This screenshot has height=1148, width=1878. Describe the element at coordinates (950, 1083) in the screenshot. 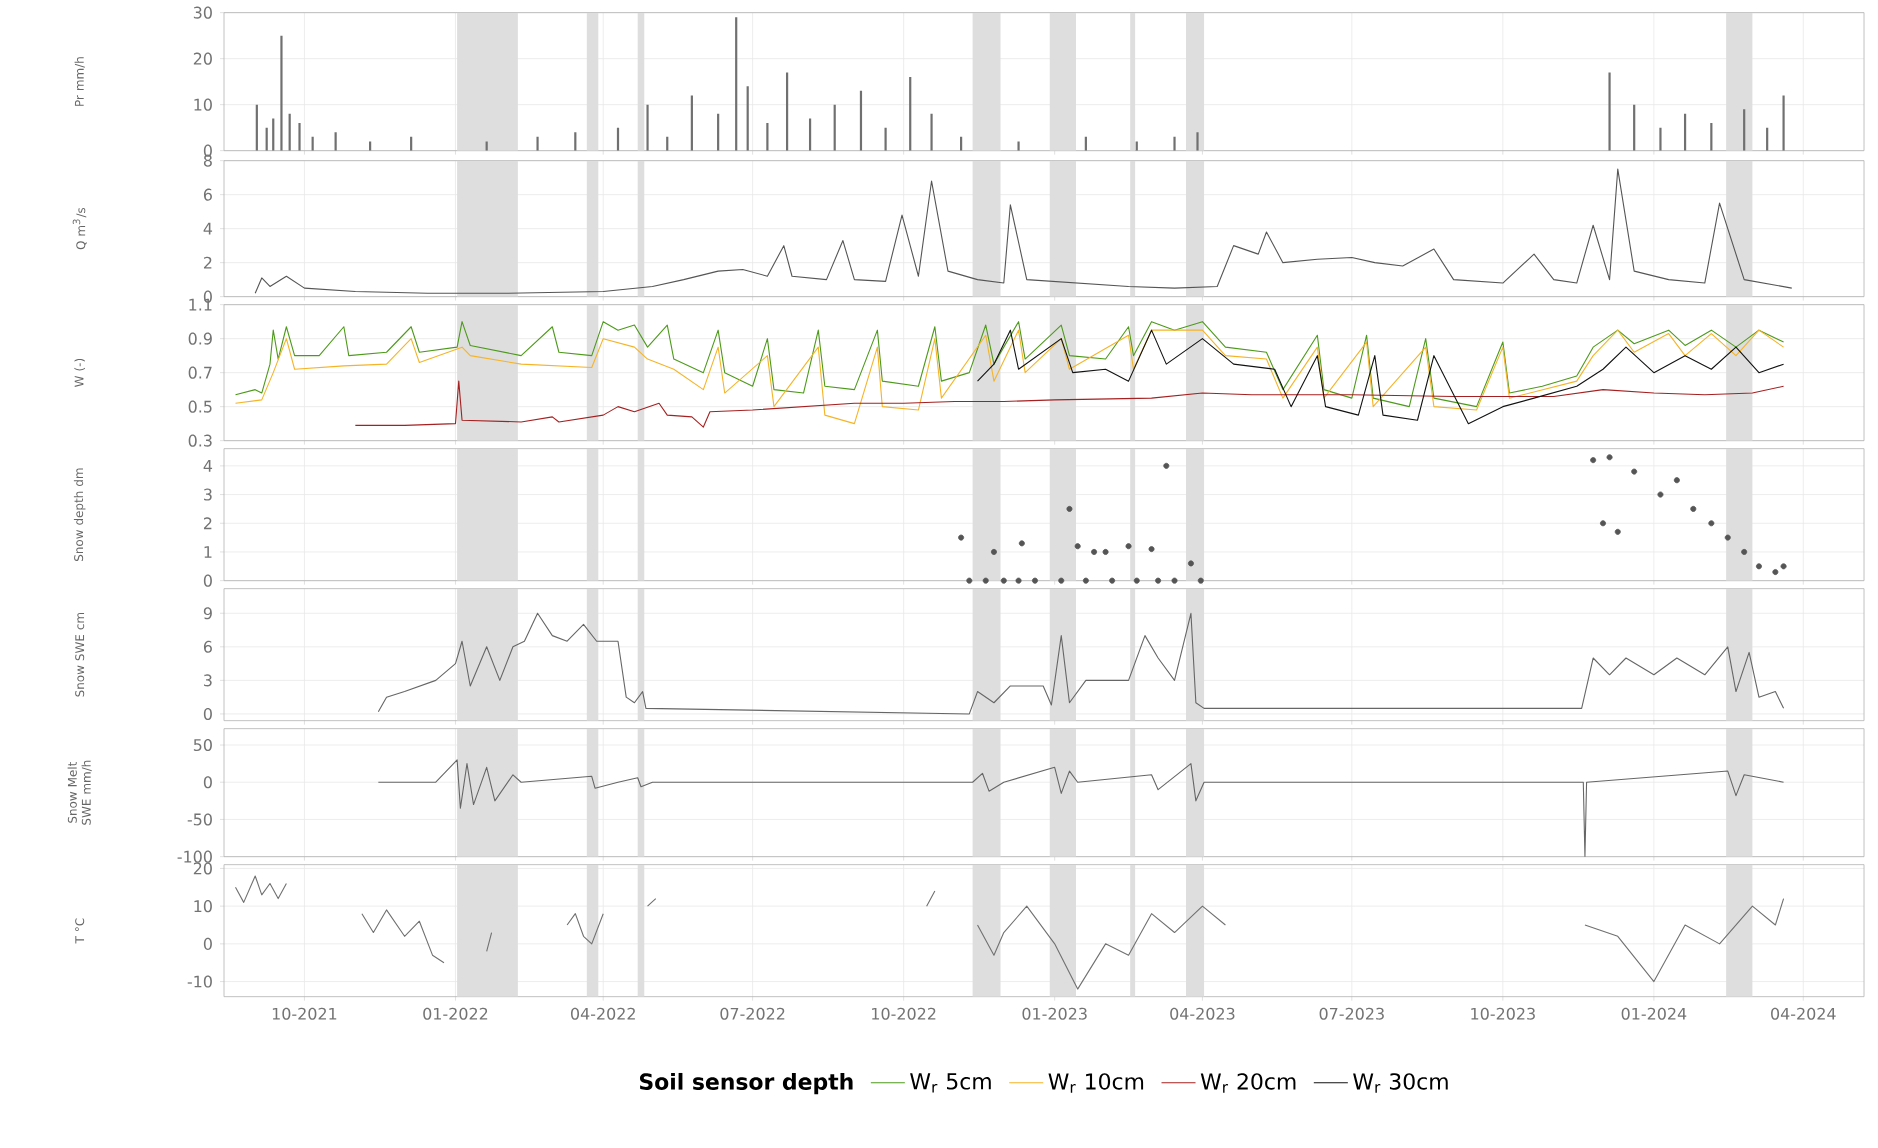

I see `legend-label: W$_{r}$ 5cm` at that location.